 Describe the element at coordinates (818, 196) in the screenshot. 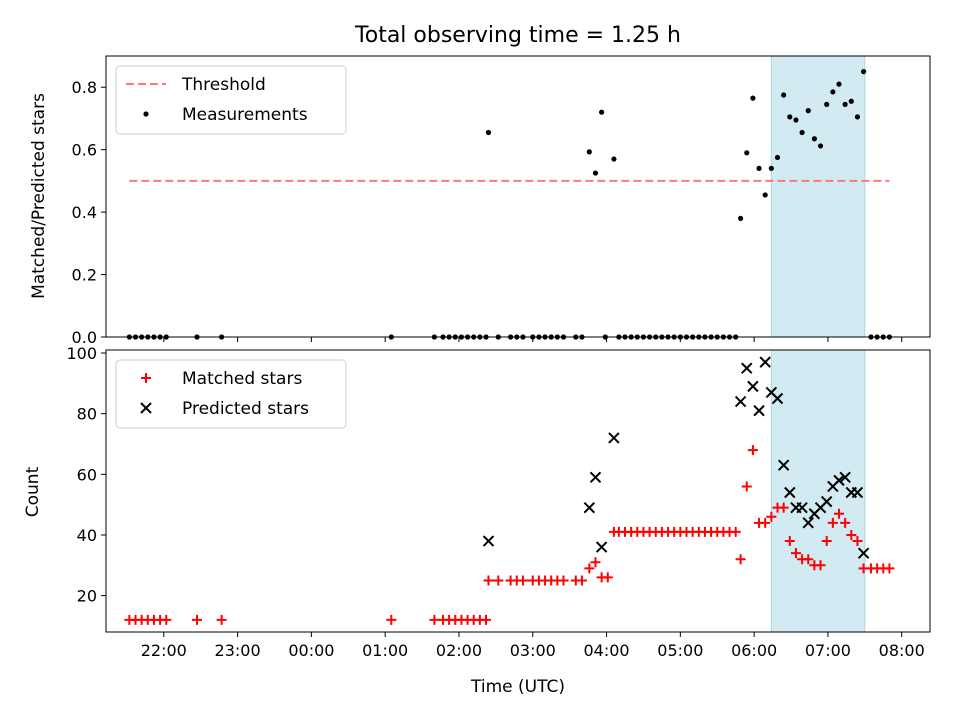

I see `top-observing-span` at that location.